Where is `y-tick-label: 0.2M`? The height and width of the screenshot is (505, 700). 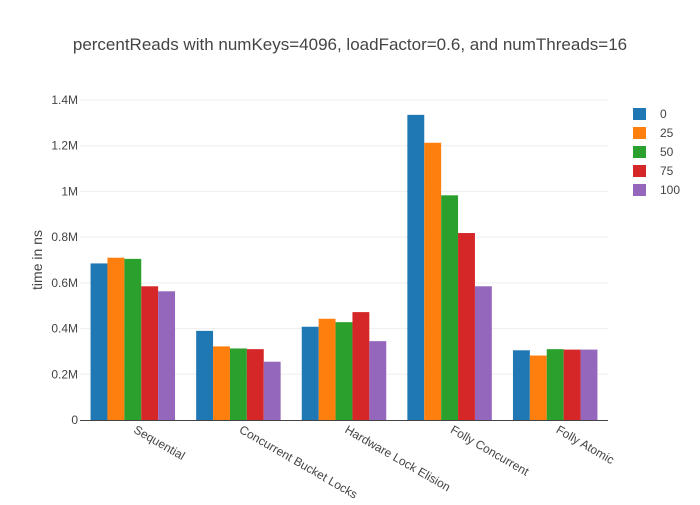 y-tick-label: 0.2M is located at coordinates (64, 374).